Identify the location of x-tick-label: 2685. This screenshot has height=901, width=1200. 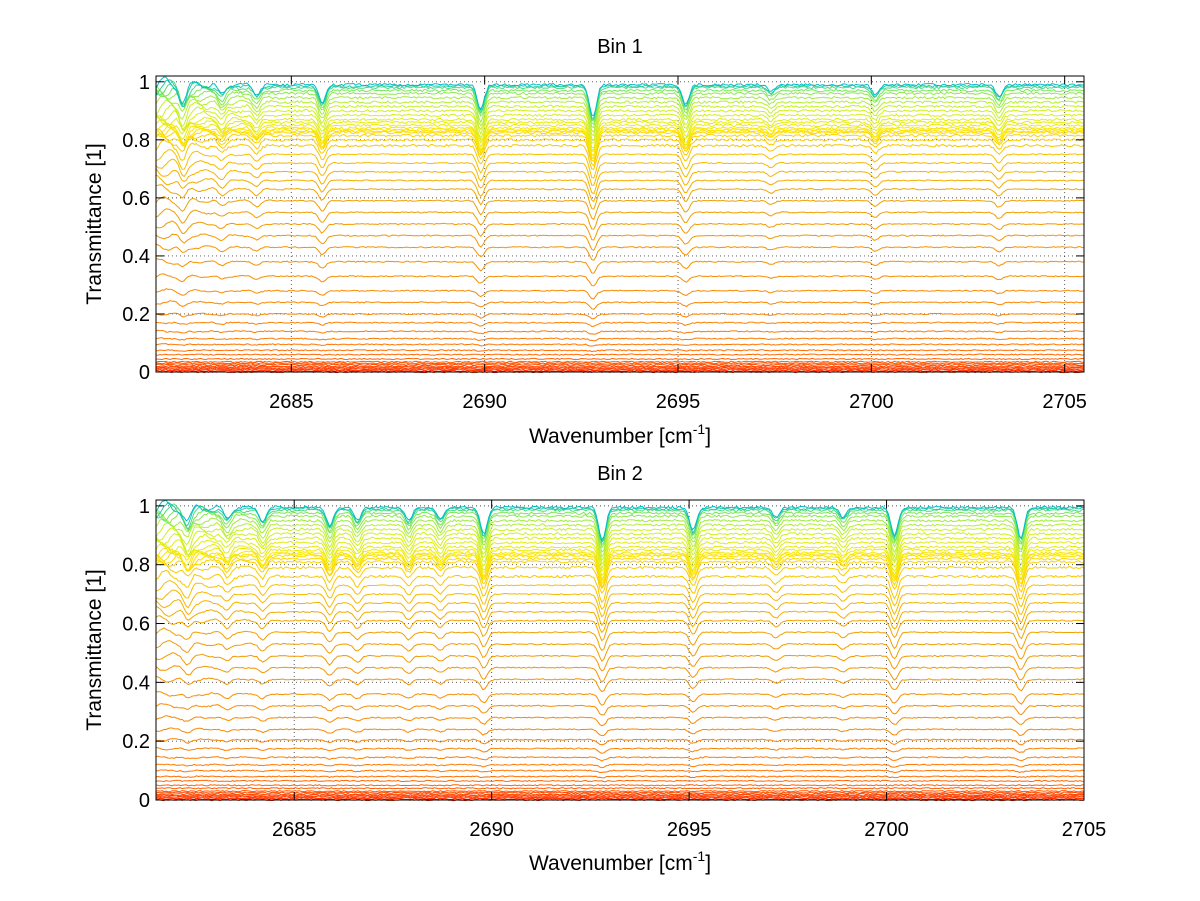
(291, 402).